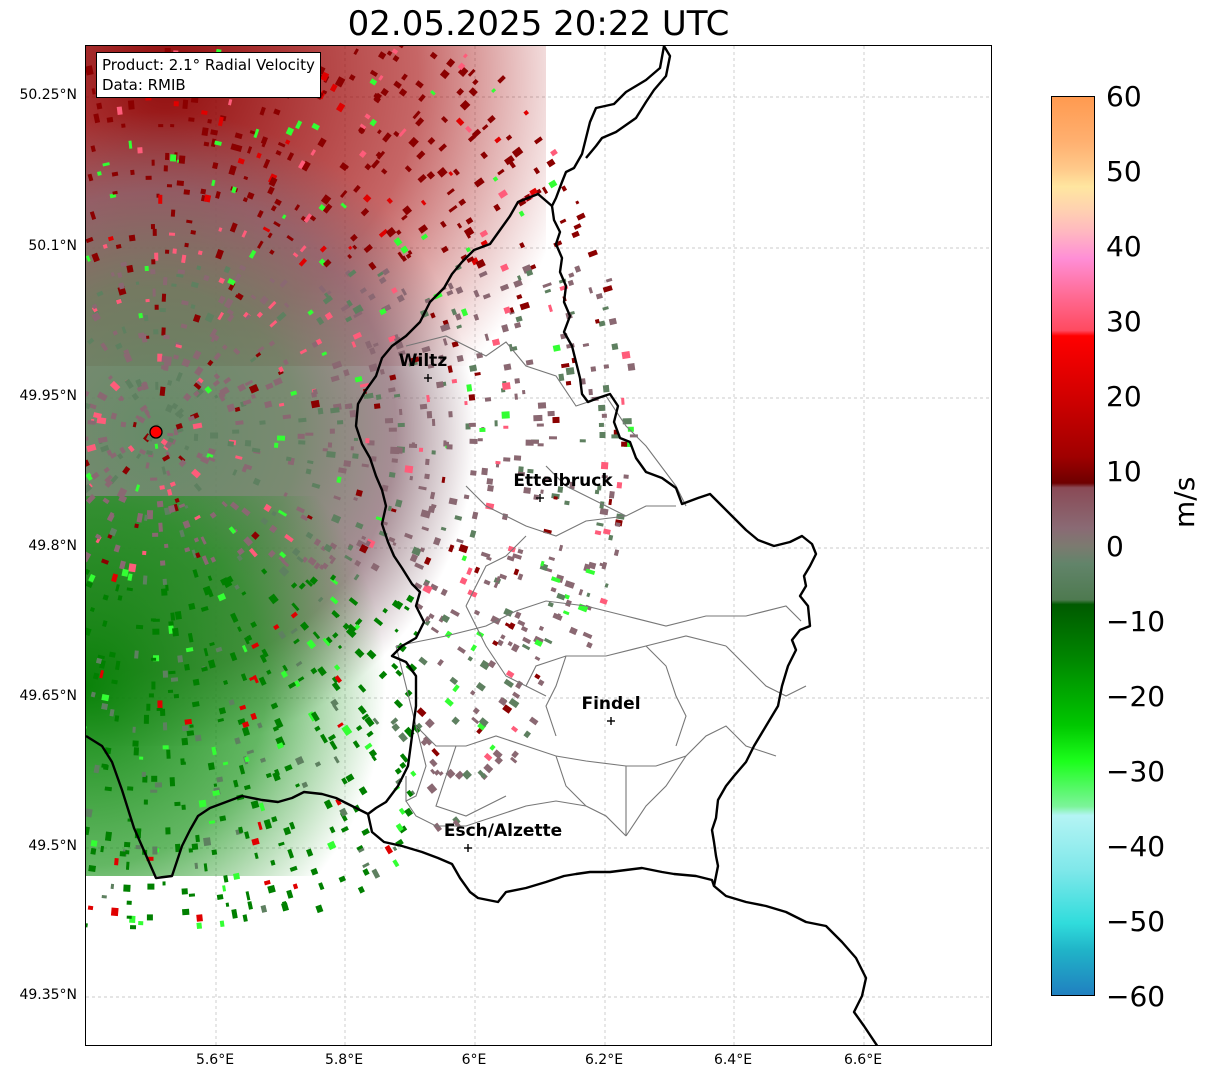 This screenshot has width=1207, height=1081. What do you see at coordinates (1124, 471) in the screenshot?
I see `colorbar-tick: 10` at bounding box center [1124, 471].